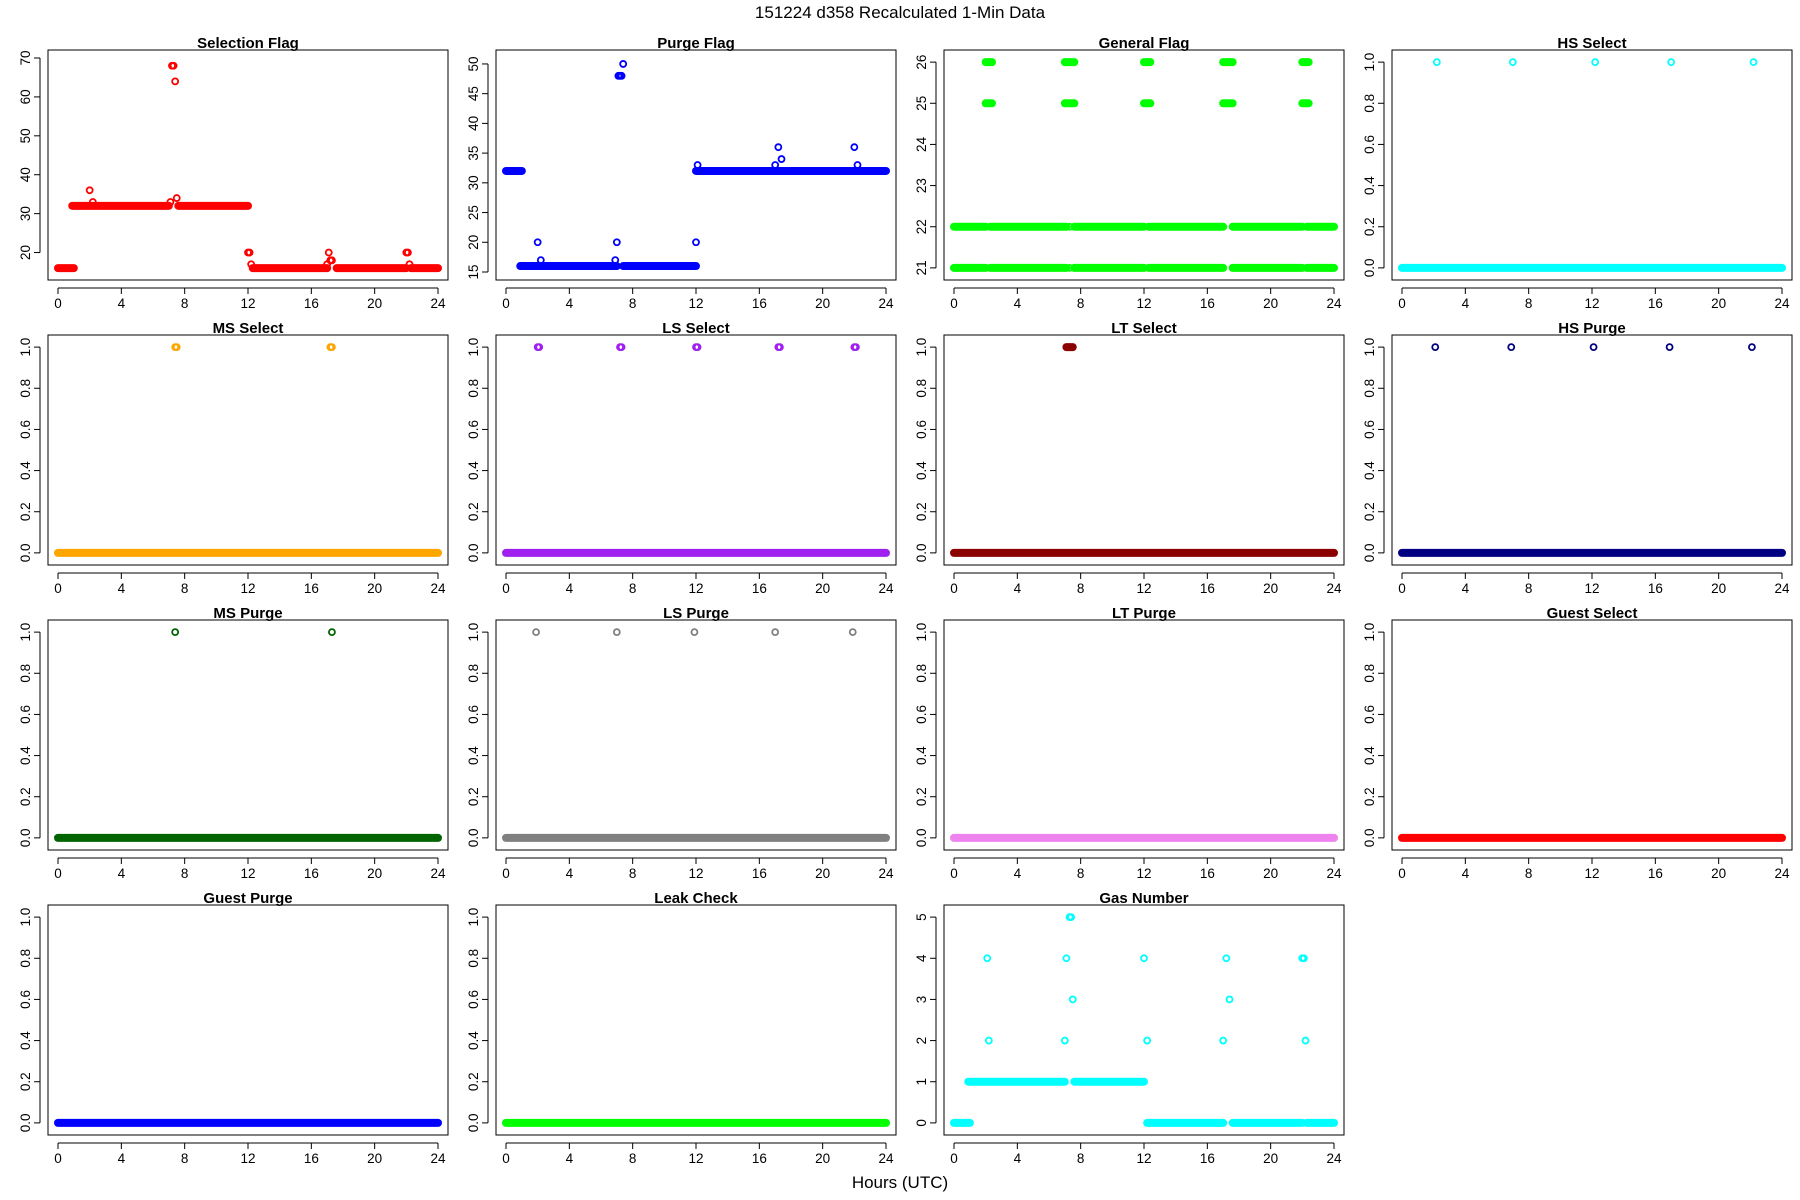 Image resolution: width=1800 pixels, height=1200 pixels. What do you see at coordinates (473, 63) in the screenshot?
I see `y-tick-label: 50` at bounding box center [473, 63].